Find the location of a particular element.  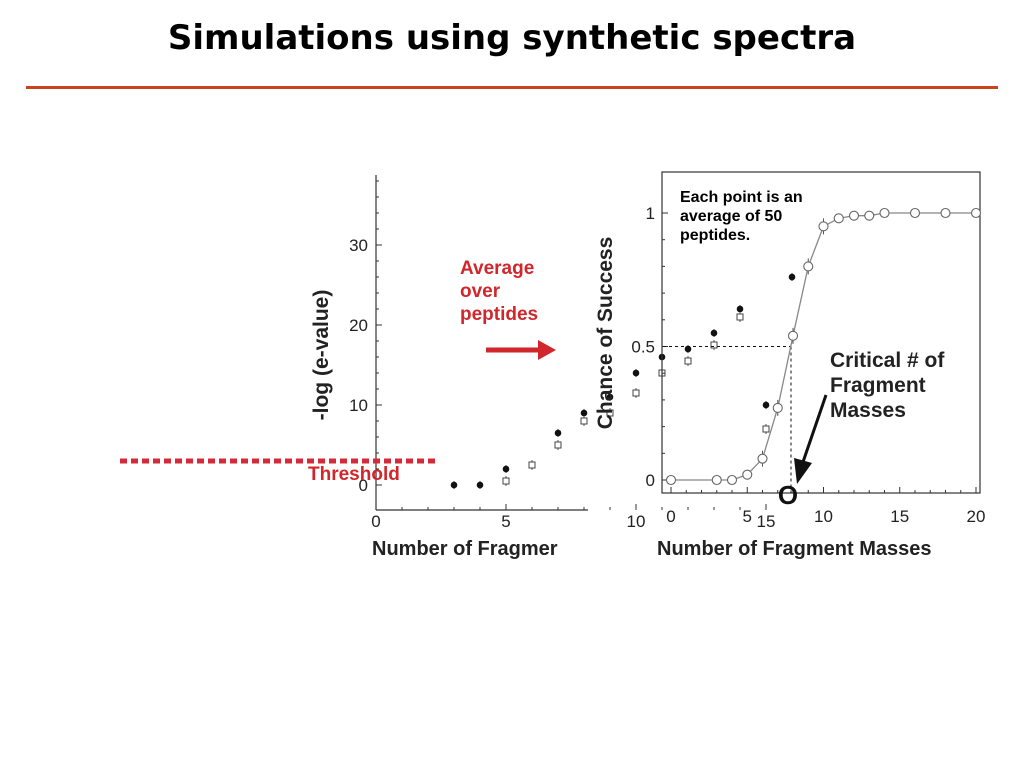

critical-point-marker: O is located at coordinates (788, 495).